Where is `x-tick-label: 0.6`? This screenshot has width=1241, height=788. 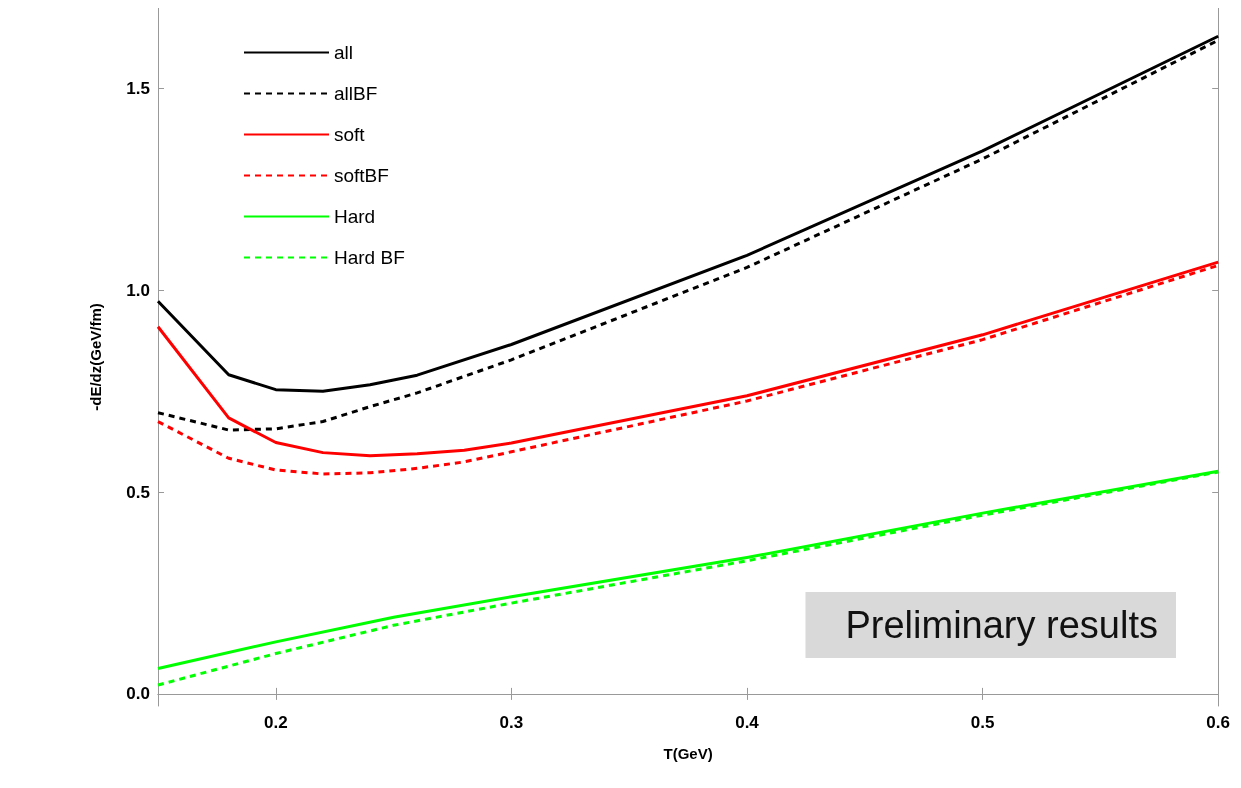
x-tick-label: 0.6 is located at coordinates (1218, 722).